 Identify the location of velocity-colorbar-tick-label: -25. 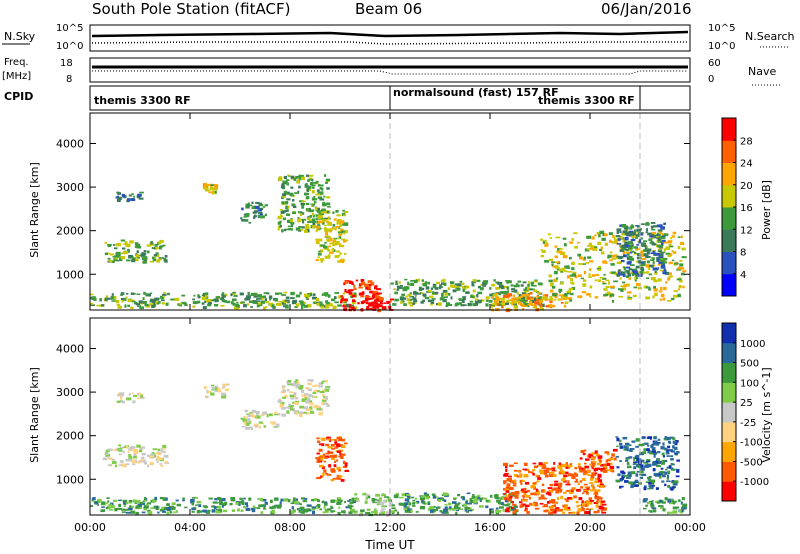
(748, 423).